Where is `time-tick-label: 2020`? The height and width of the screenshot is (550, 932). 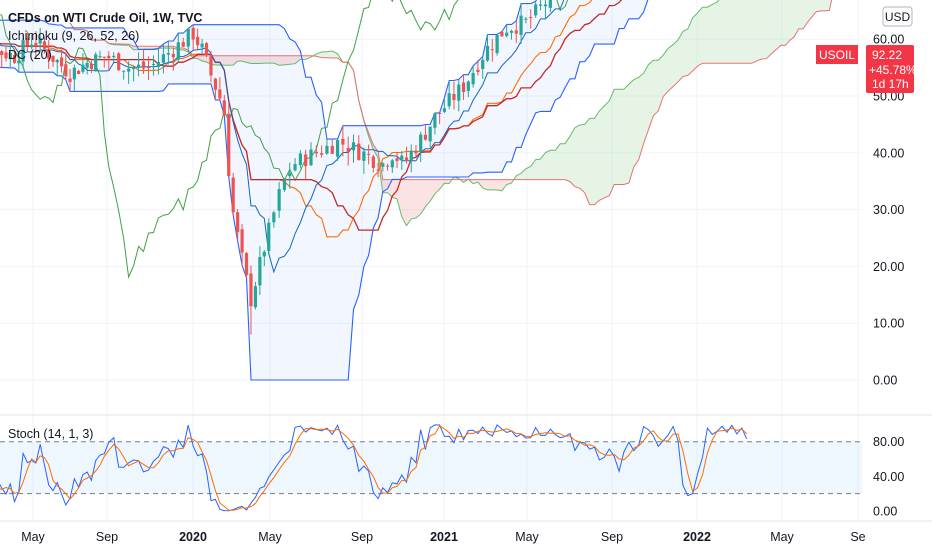
time-tick-label: 2020 is located at coordinates (193, 537).